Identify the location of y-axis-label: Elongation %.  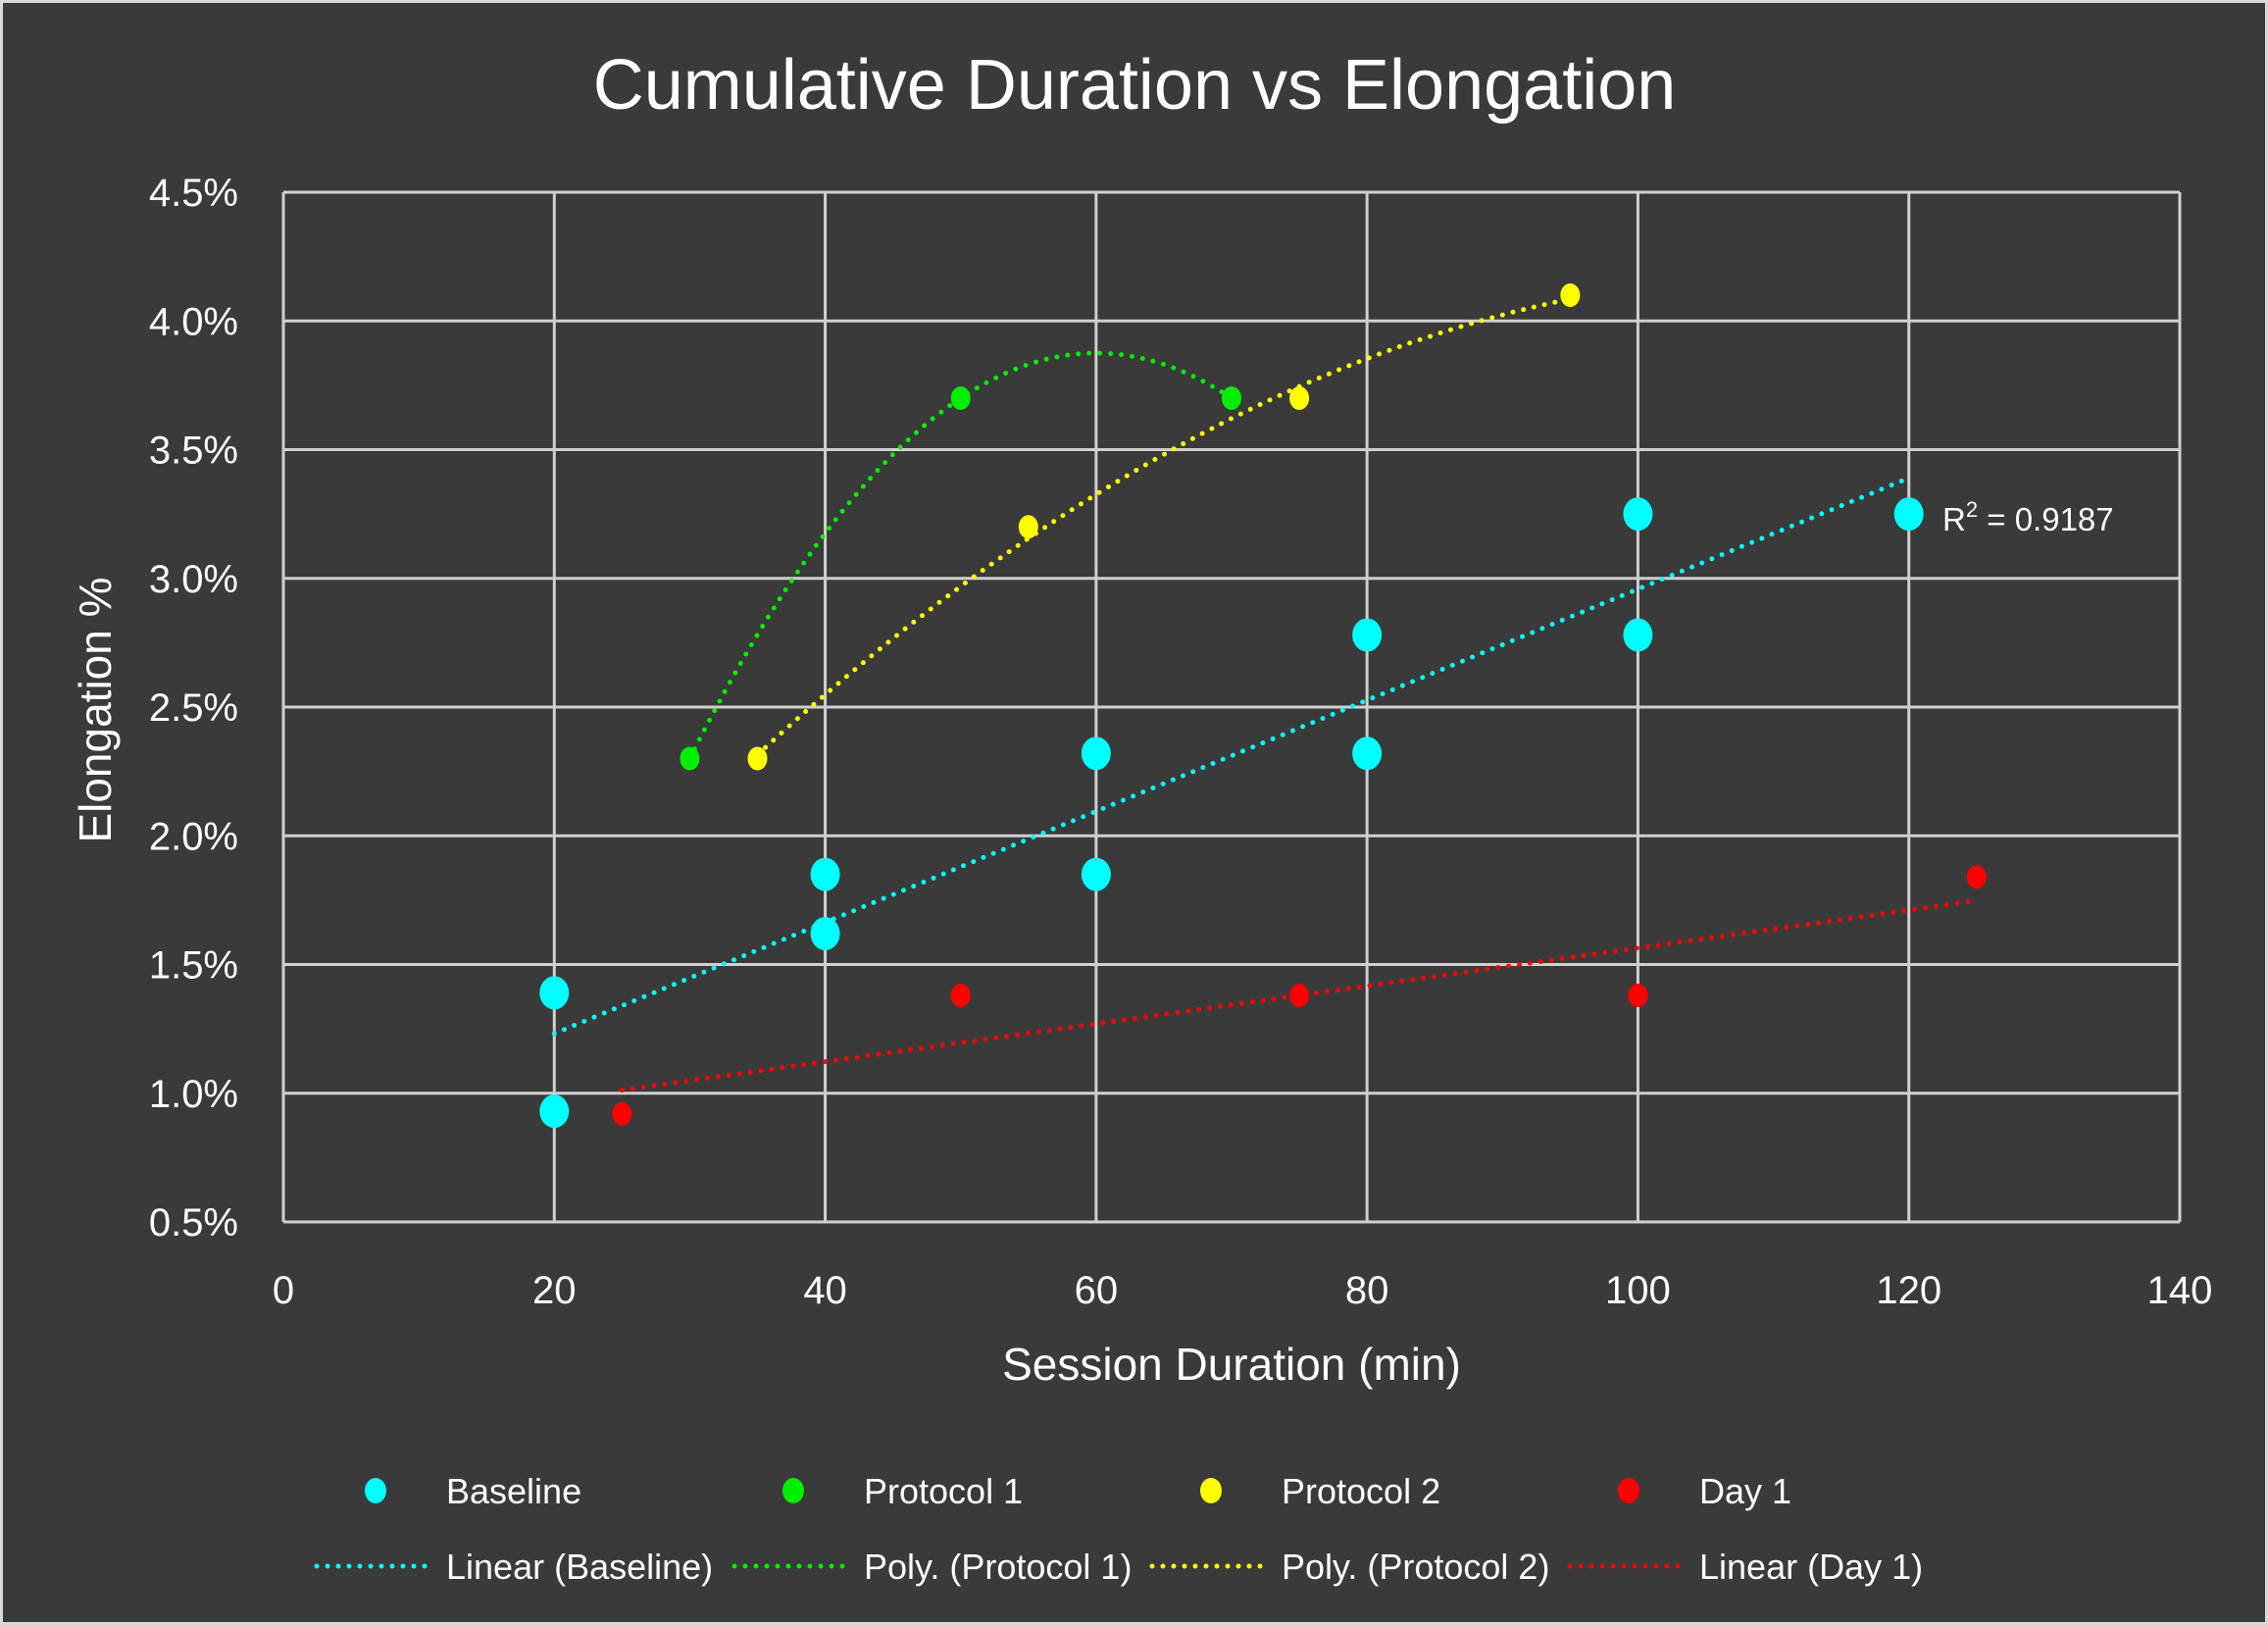
(95, 709).